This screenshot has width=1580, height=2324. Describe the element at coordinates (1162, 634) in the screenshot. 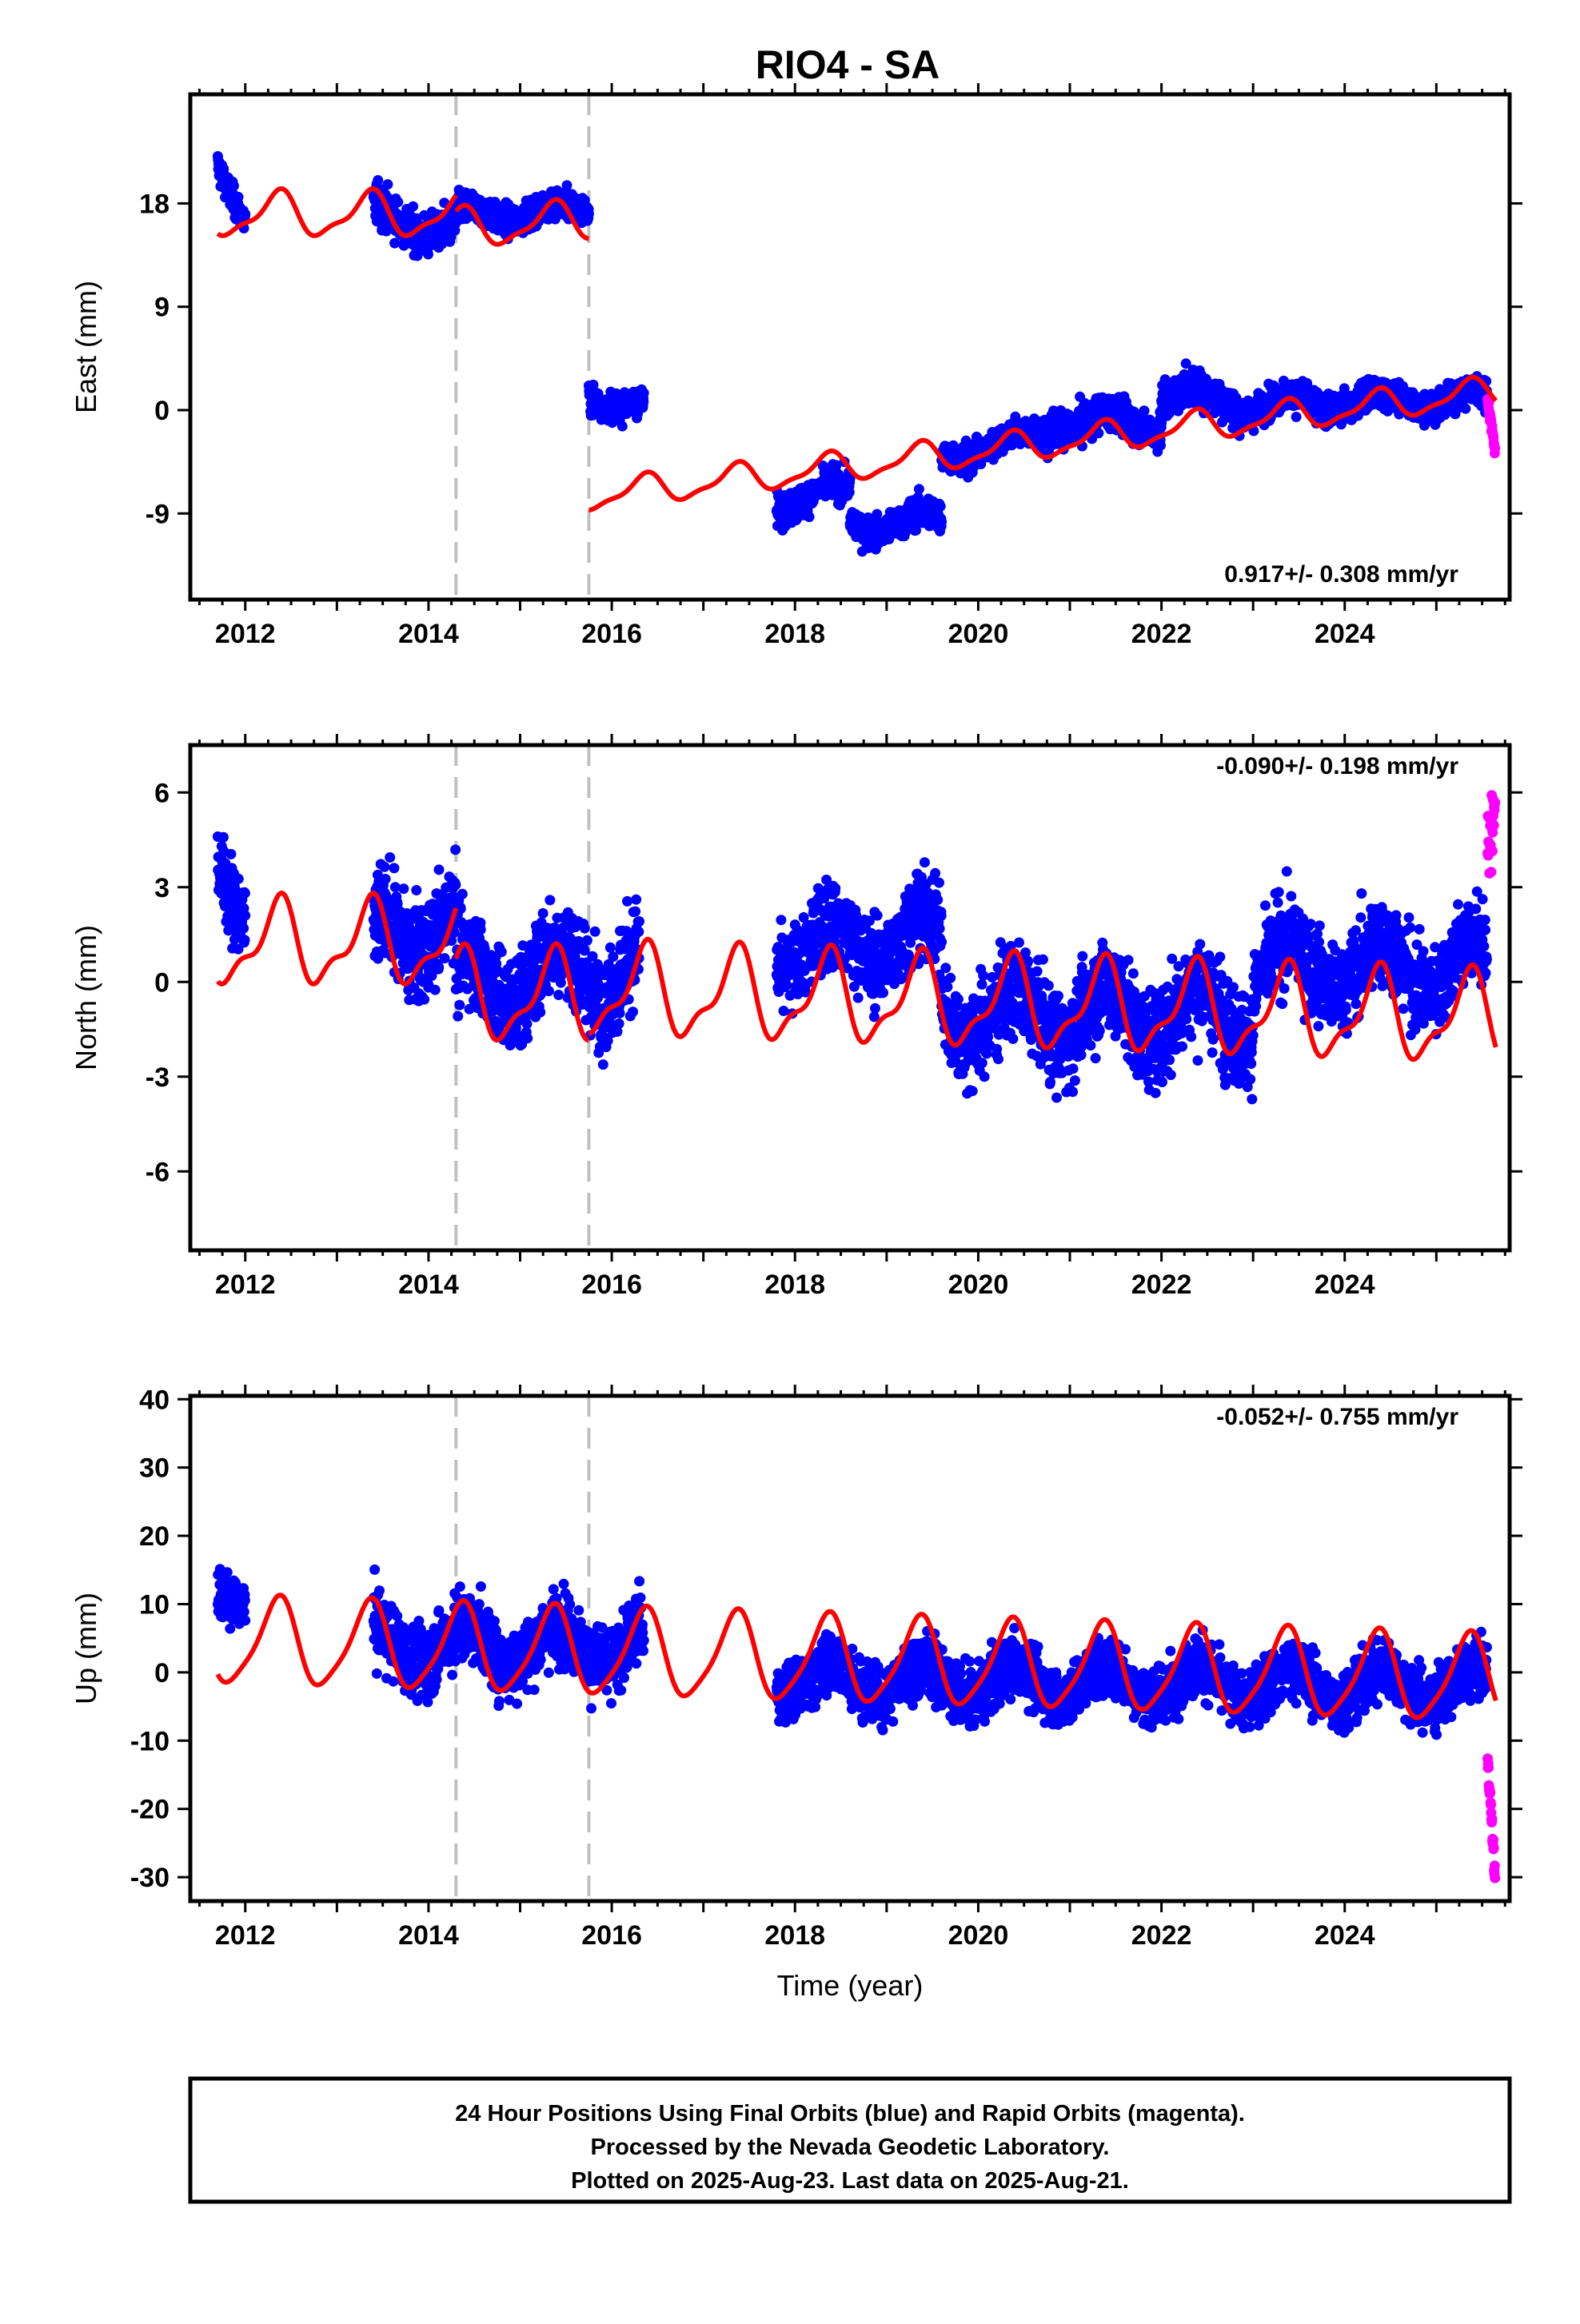

I see `x-tick-label: 2022` at that location.